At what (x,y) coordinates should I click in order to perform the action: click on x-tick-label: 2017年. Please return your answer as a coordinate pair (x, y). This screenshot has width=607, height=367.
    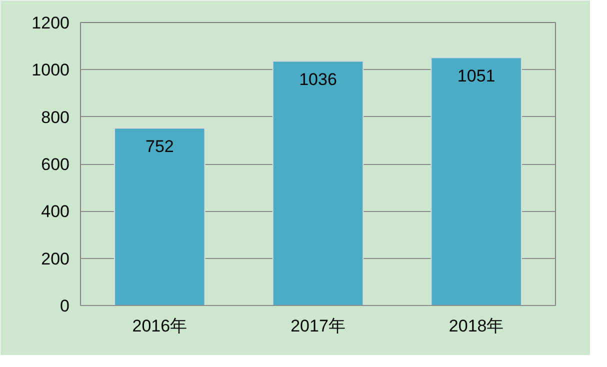
    Looking at the image, I should click on (318, 326).